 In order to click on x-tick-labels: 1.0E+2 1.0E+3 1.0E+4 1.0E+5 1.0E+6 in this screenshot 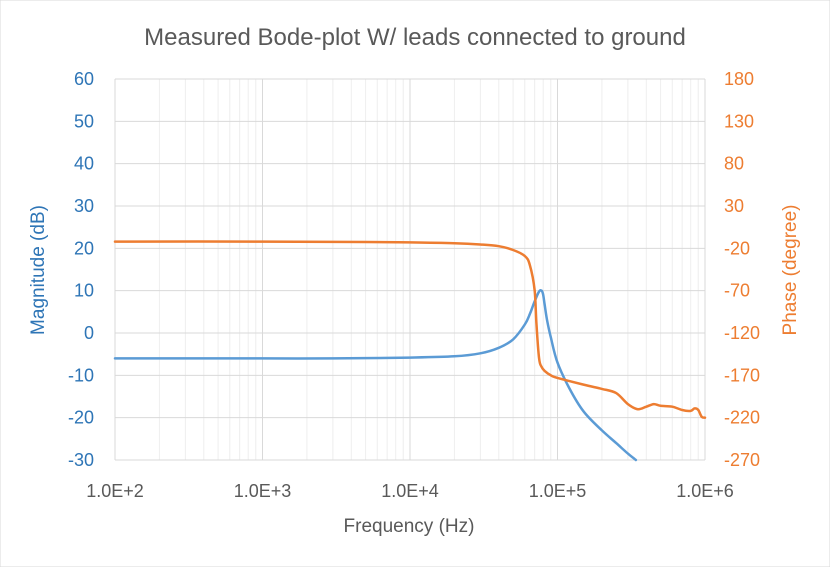, I will do `click(410, 491)`.